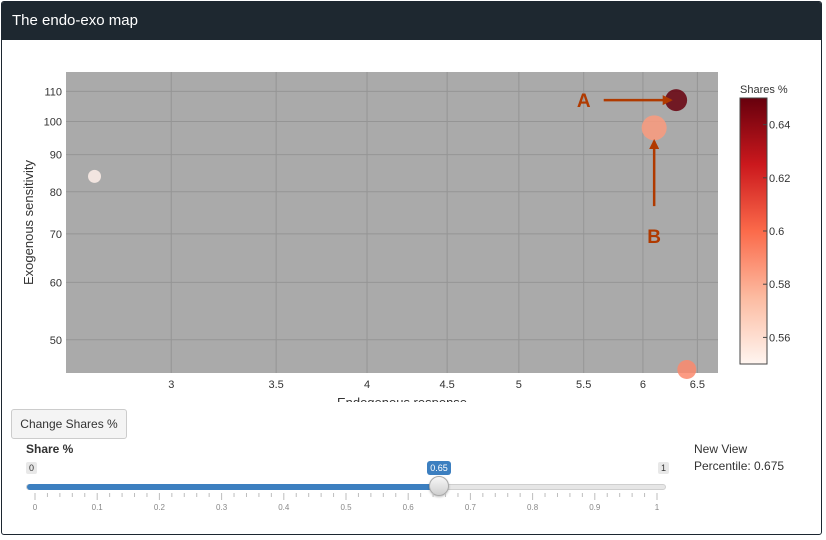  What do you see at coordinates (56, 341) in the screenshot?
I see `y-tick-label: 50` at bounding box center [56, 341].